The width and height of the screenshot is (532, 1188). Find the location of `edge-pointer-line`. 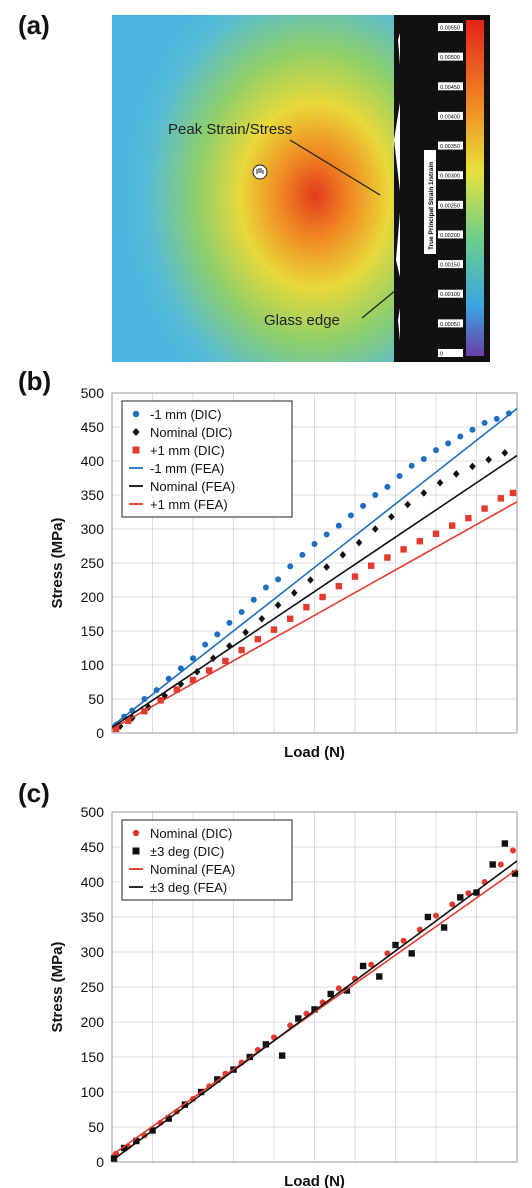

edge-pointer-line is located at coordinates (379, 304).